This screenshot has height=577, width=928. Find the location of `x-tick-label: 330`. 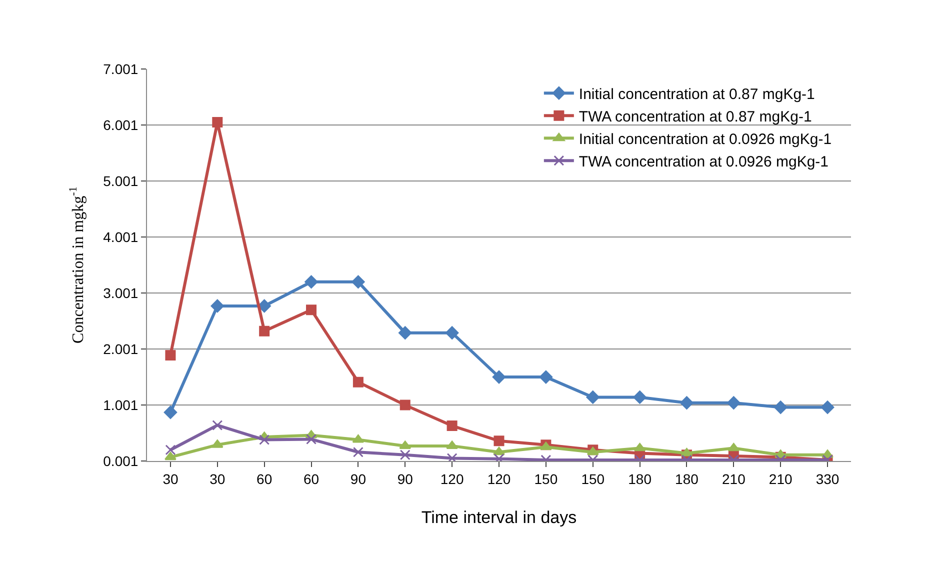

x-tick-label: 330 is located at coordinates (828, 478).